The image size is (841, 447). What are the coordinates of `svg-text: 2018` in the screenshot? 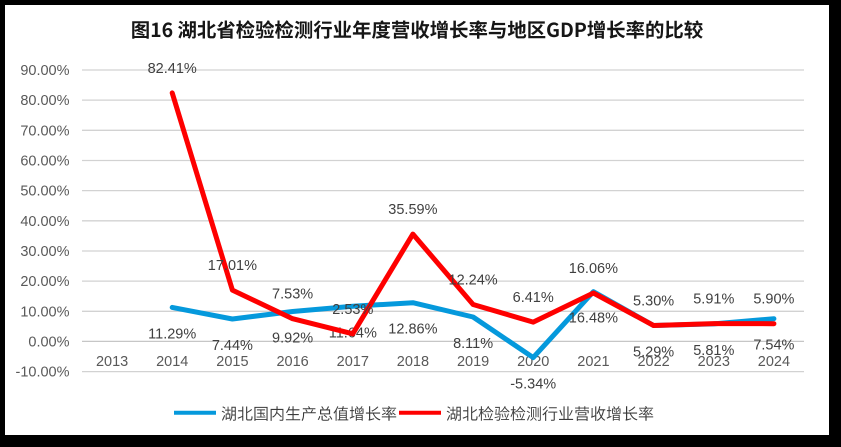 It's located at (413, 362).